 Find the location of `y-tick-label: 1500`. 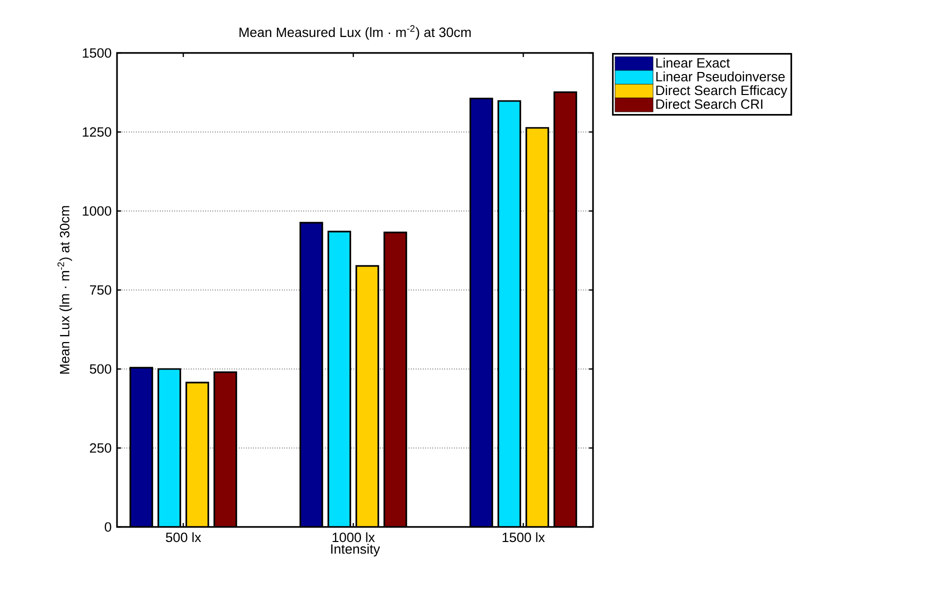

y-tick-label: 1500 is located at coordinates (97, 53).